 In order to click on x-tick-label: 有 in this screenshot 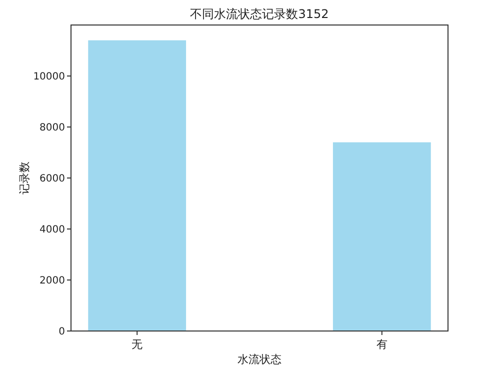, I will do `click(382, 344)`.